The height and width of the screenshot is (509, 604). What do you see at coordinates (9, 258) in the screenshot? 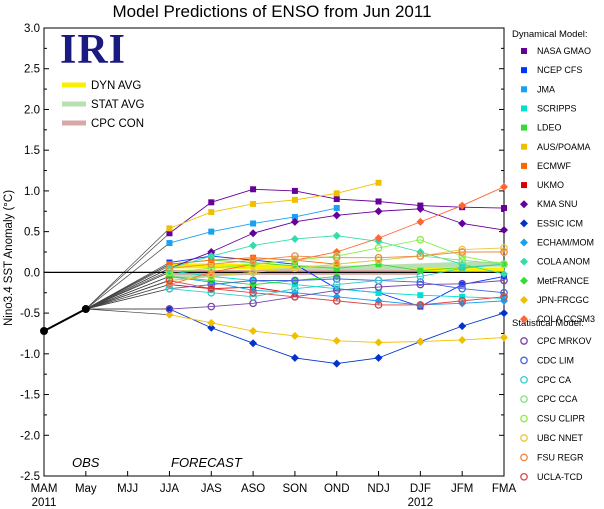
I see `y-axis-label: Nino3.4 SST Anomaly (°C)` at bounding box center [9, 258].